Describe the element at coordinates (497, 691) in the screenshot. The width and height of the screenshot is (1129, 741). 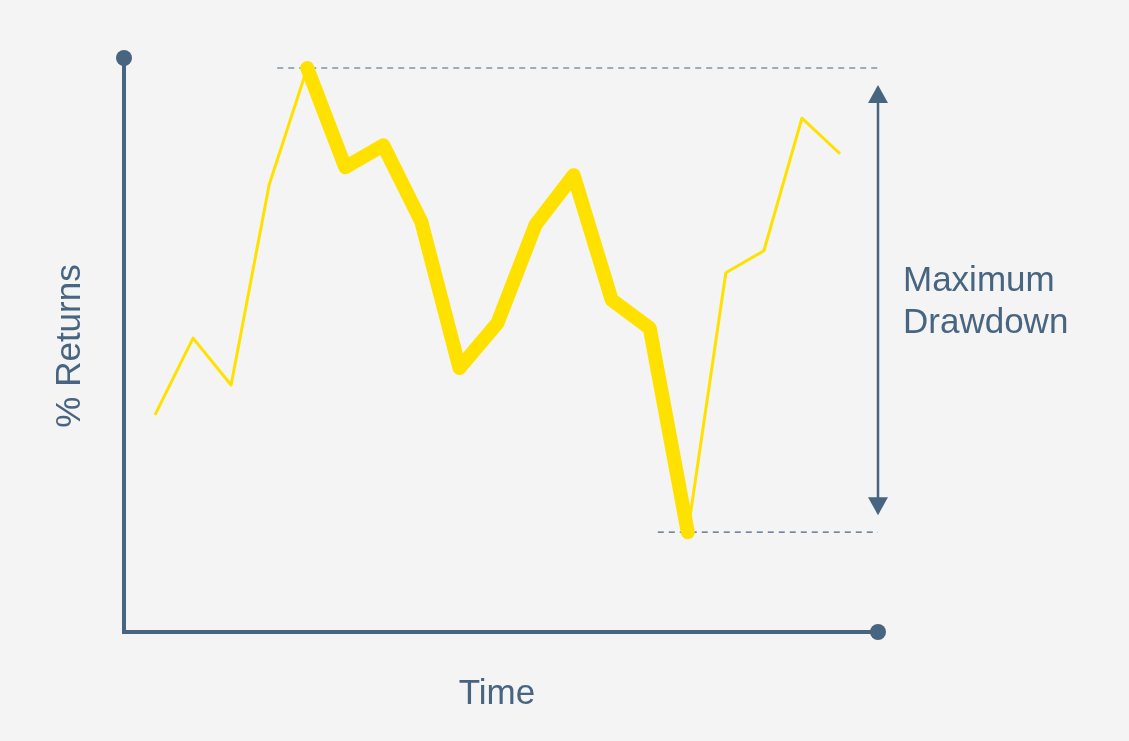
I see `x-axis-title: Time` at that location.